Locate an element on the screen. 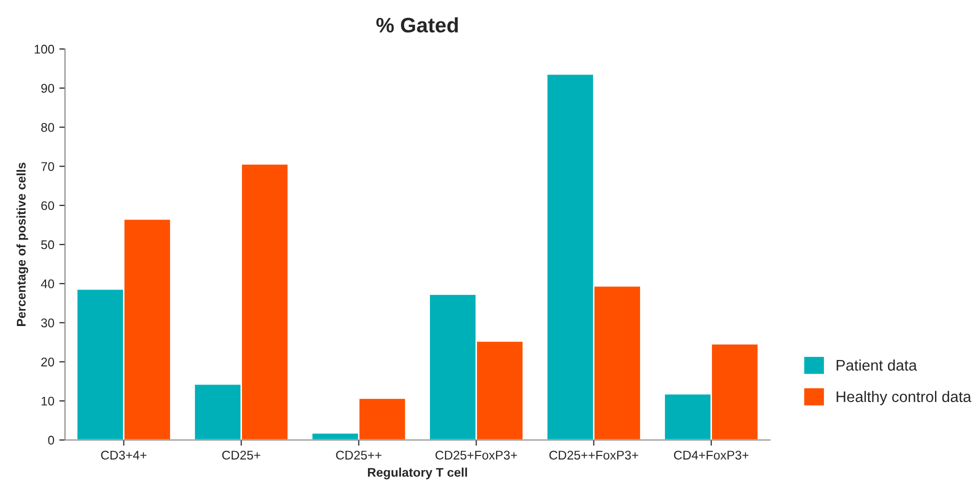 The width and height of the screenshot is (977, 484). chart-title: % Gated is located at coordinates (417, 25).